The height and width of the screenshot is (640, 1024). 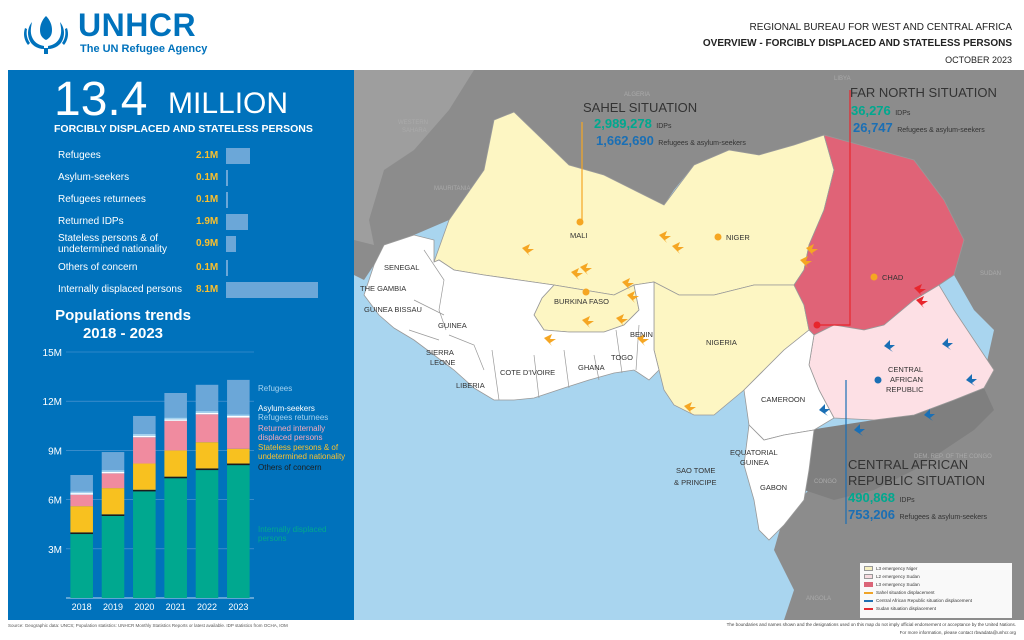 What do you see at coordinates (55, 451) in the screenshot?
I see `y-tick-label: 9M` at bounding box center [55, 451].